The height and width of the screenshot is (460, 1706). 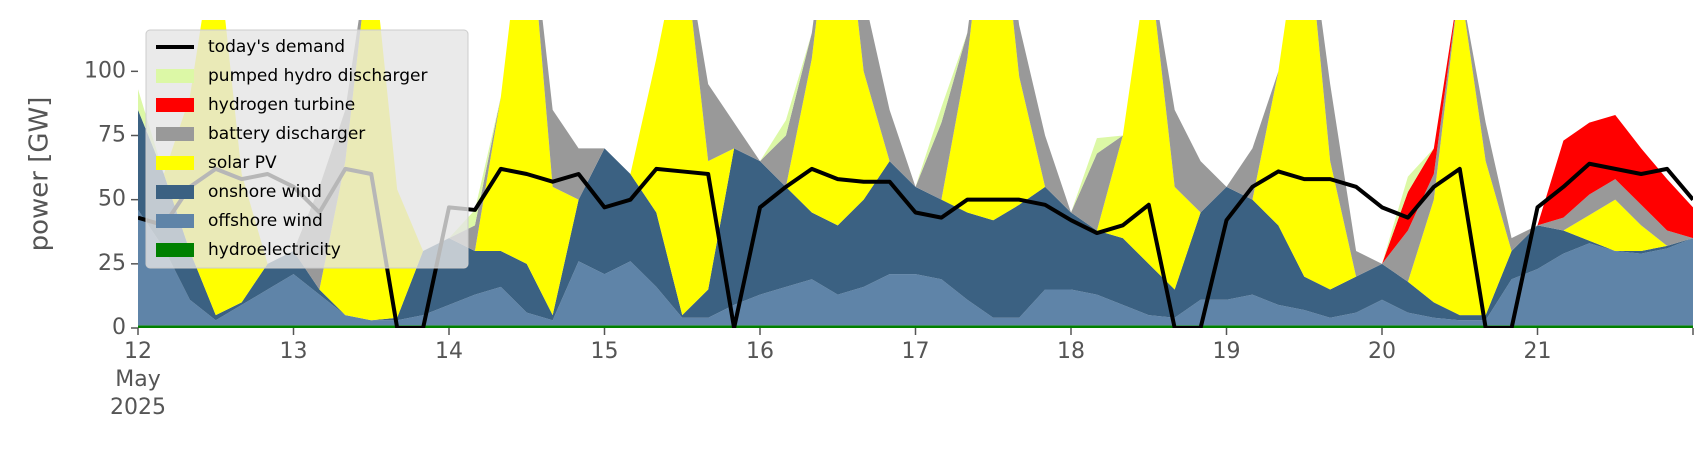 I want to click on legend-box, so click(x=307, y=149).